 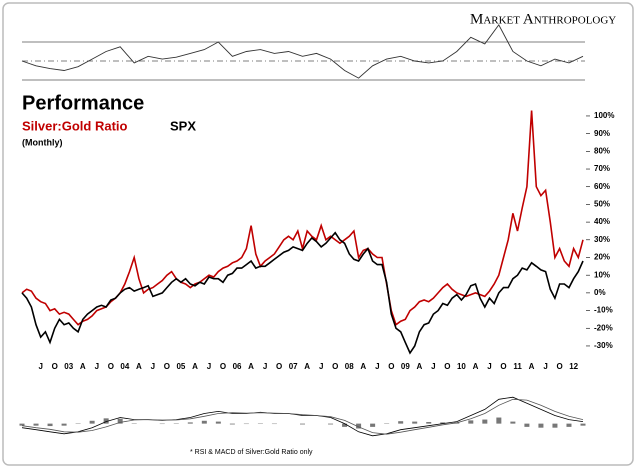 What do you see at coordinates (600, 292) in the screenshot?
I see `y-tick-label: 0%` at bounding box center [600, 292].